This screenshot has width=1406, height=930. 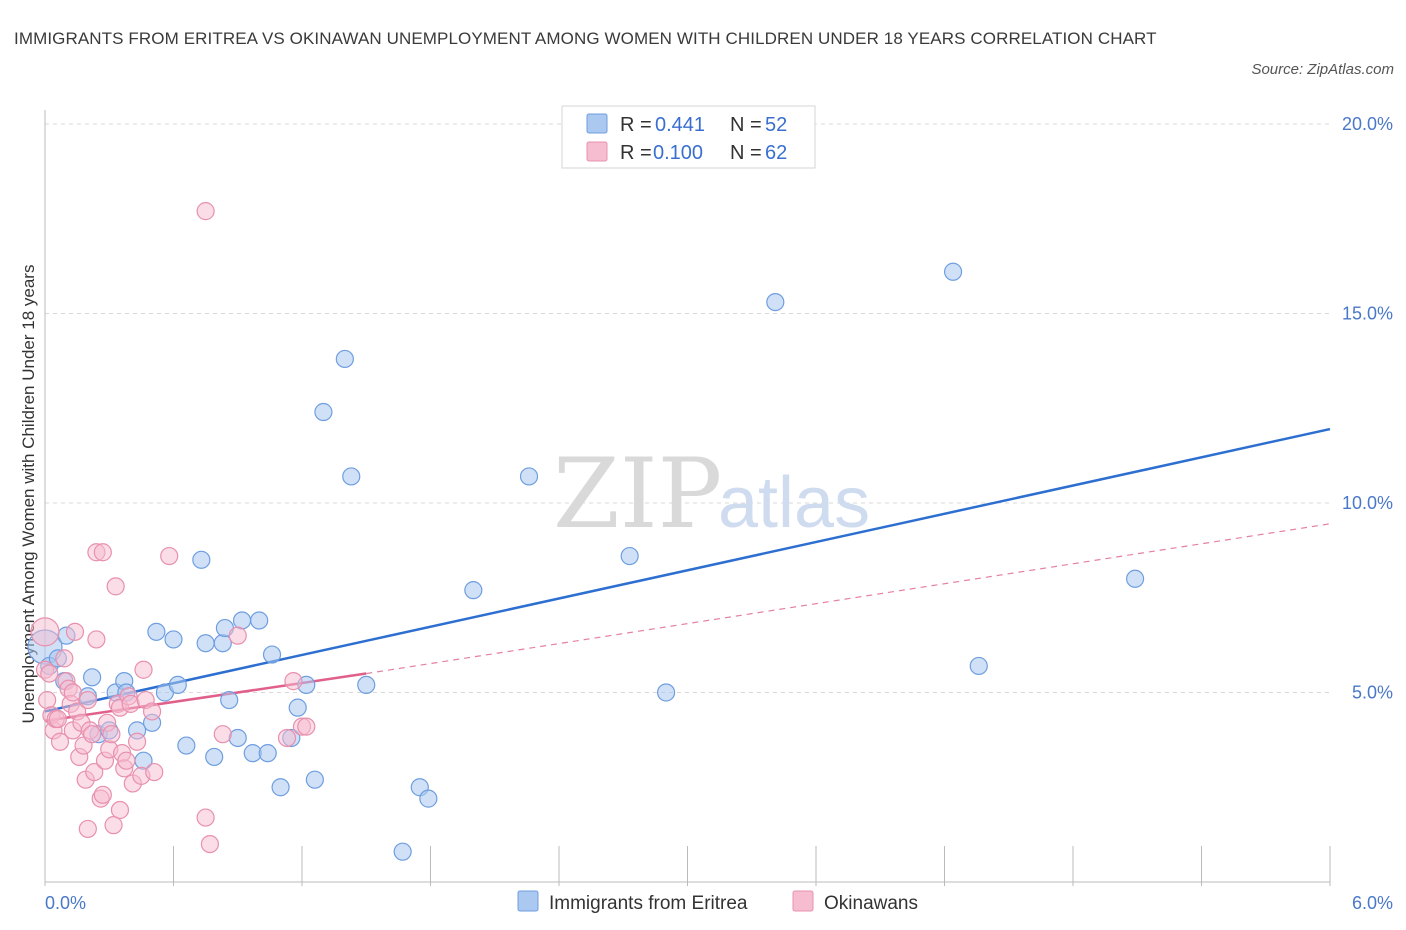 I want to click on legend-r-label-1: R =, so click(x=636, y=125).